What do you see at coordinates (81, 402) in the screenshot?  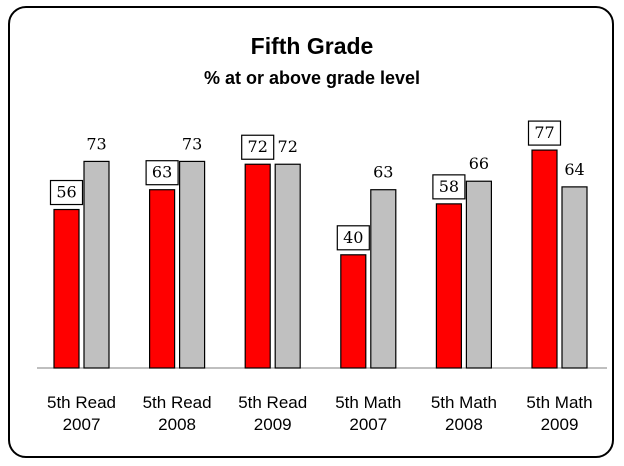 I see `category-label-0-0: 5th Read` at bounding box center [81, 402].